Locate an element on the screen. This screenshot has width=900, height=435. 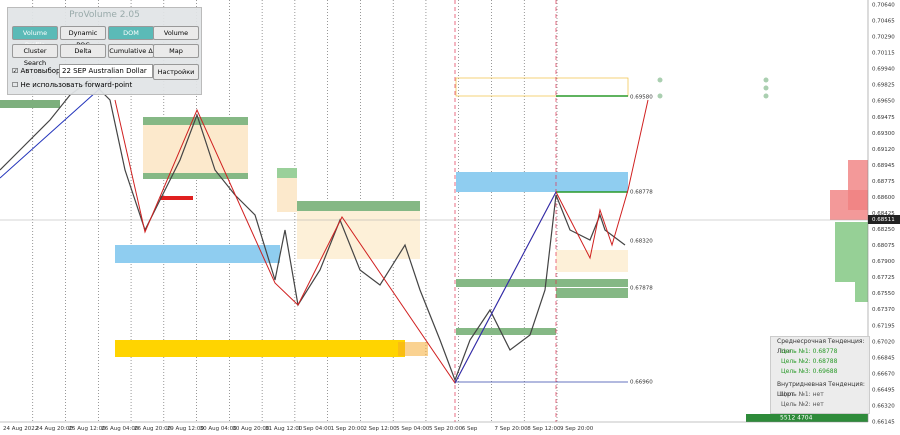
price-label: 0.69650 is located at coordinates (883, 102).